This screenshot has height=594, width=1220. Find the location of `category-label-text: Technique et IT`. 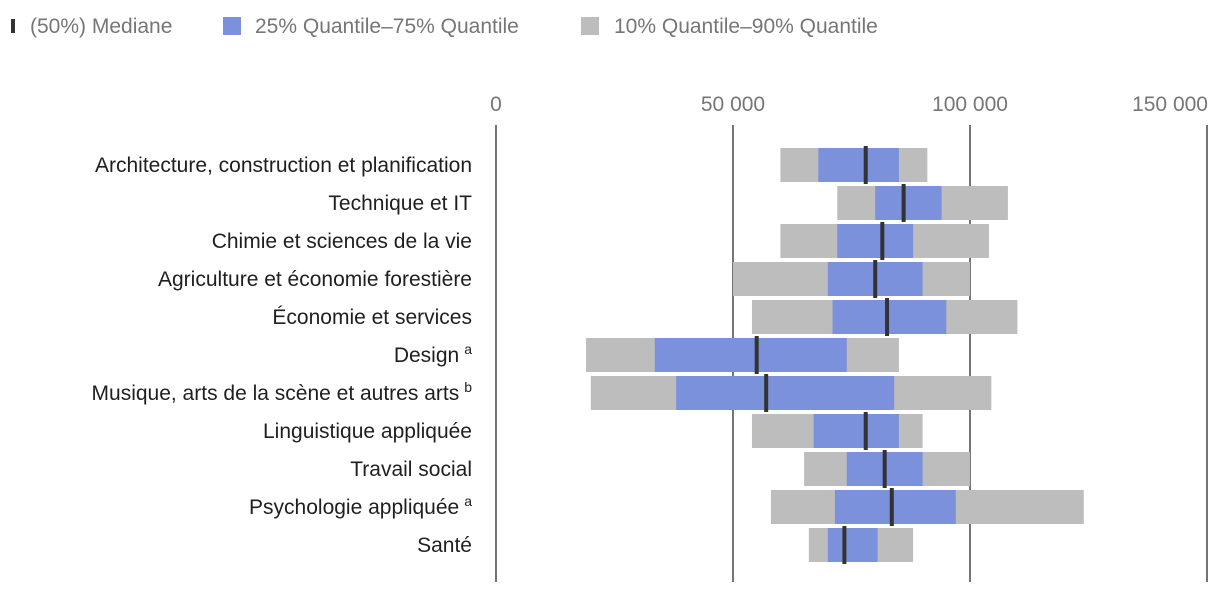

category-label-text: Technique et IT is located at coordinates (400, 203).